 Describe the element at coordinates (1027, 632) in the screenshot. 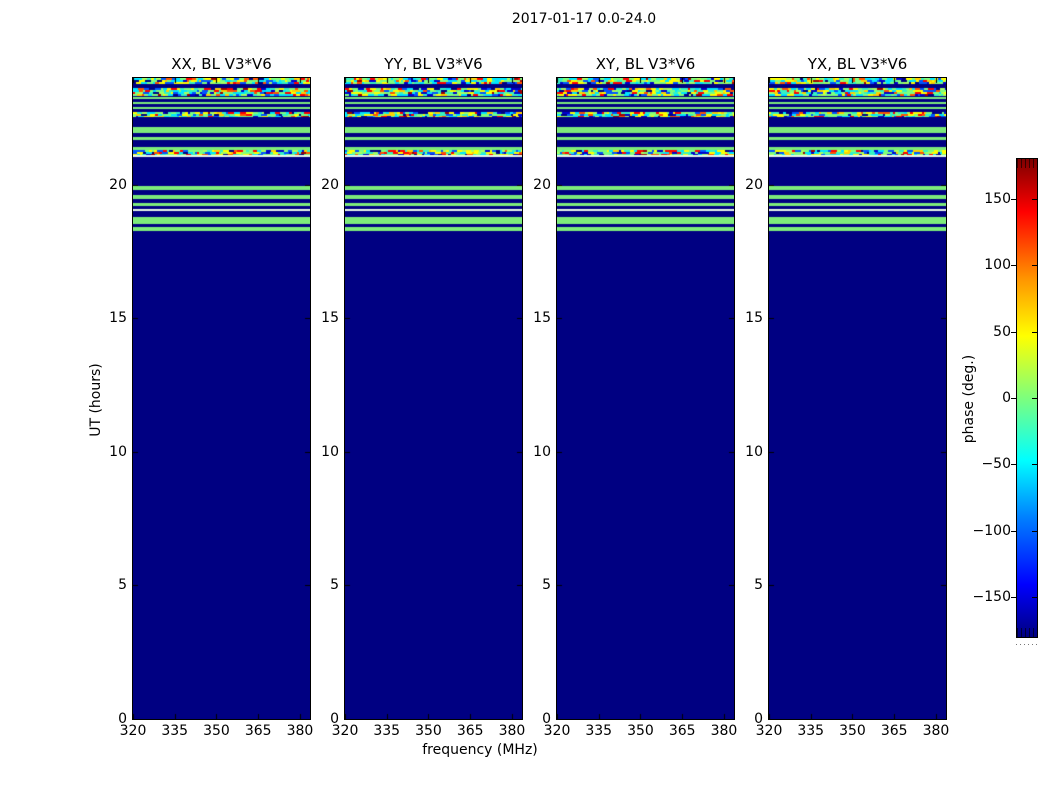

I see `colorbar-bottom-hatch` at that location.